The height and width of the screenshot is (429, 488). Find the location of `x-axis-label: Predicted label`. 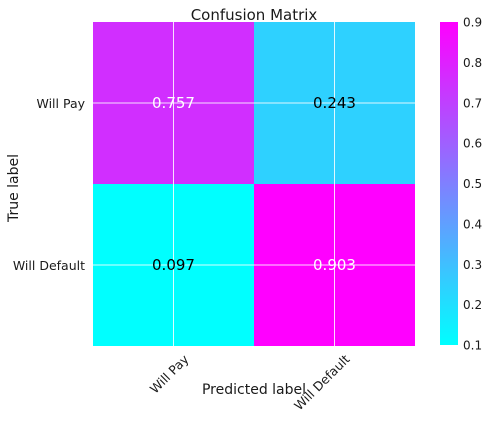

x-axis-label: Predicted label is located at coordinates (254, 390).